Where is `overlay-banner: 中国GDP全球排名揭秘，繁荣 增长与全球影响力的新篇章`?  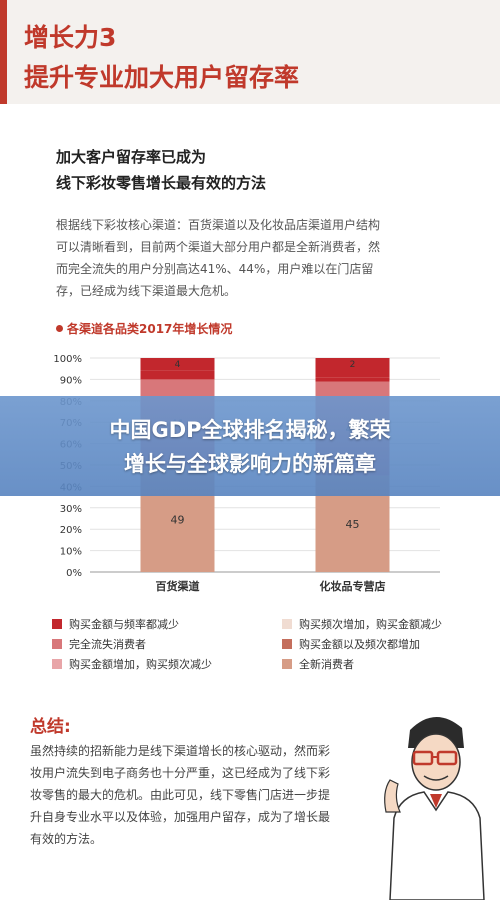
overlay-banner: 中国GDP全球排名揭秘，繁荣 增长与全球影响力的新篇章 is located at coordinates (250, 446).